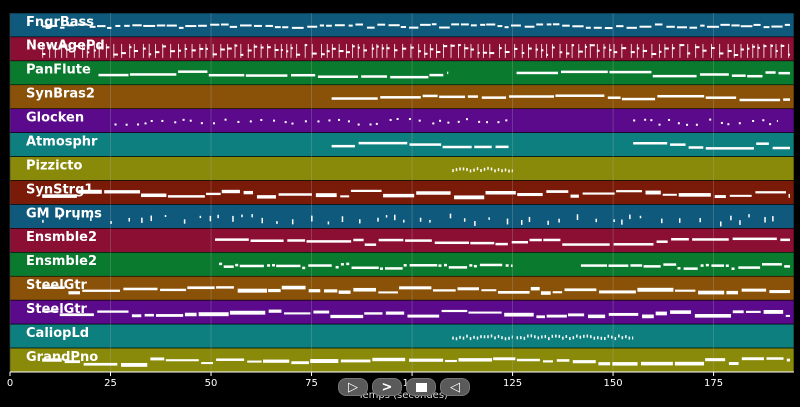 Image resolution: width=800 pixels, height=407 pixels. Describe the element at coordinates (387, 387) in the screenshot. I see `forward-button: >` at that location.